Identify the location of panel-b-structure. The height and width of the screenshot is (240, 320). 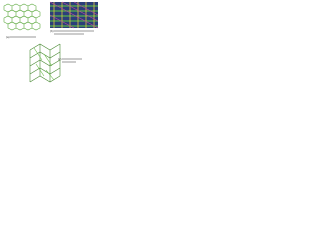
(74, 15).